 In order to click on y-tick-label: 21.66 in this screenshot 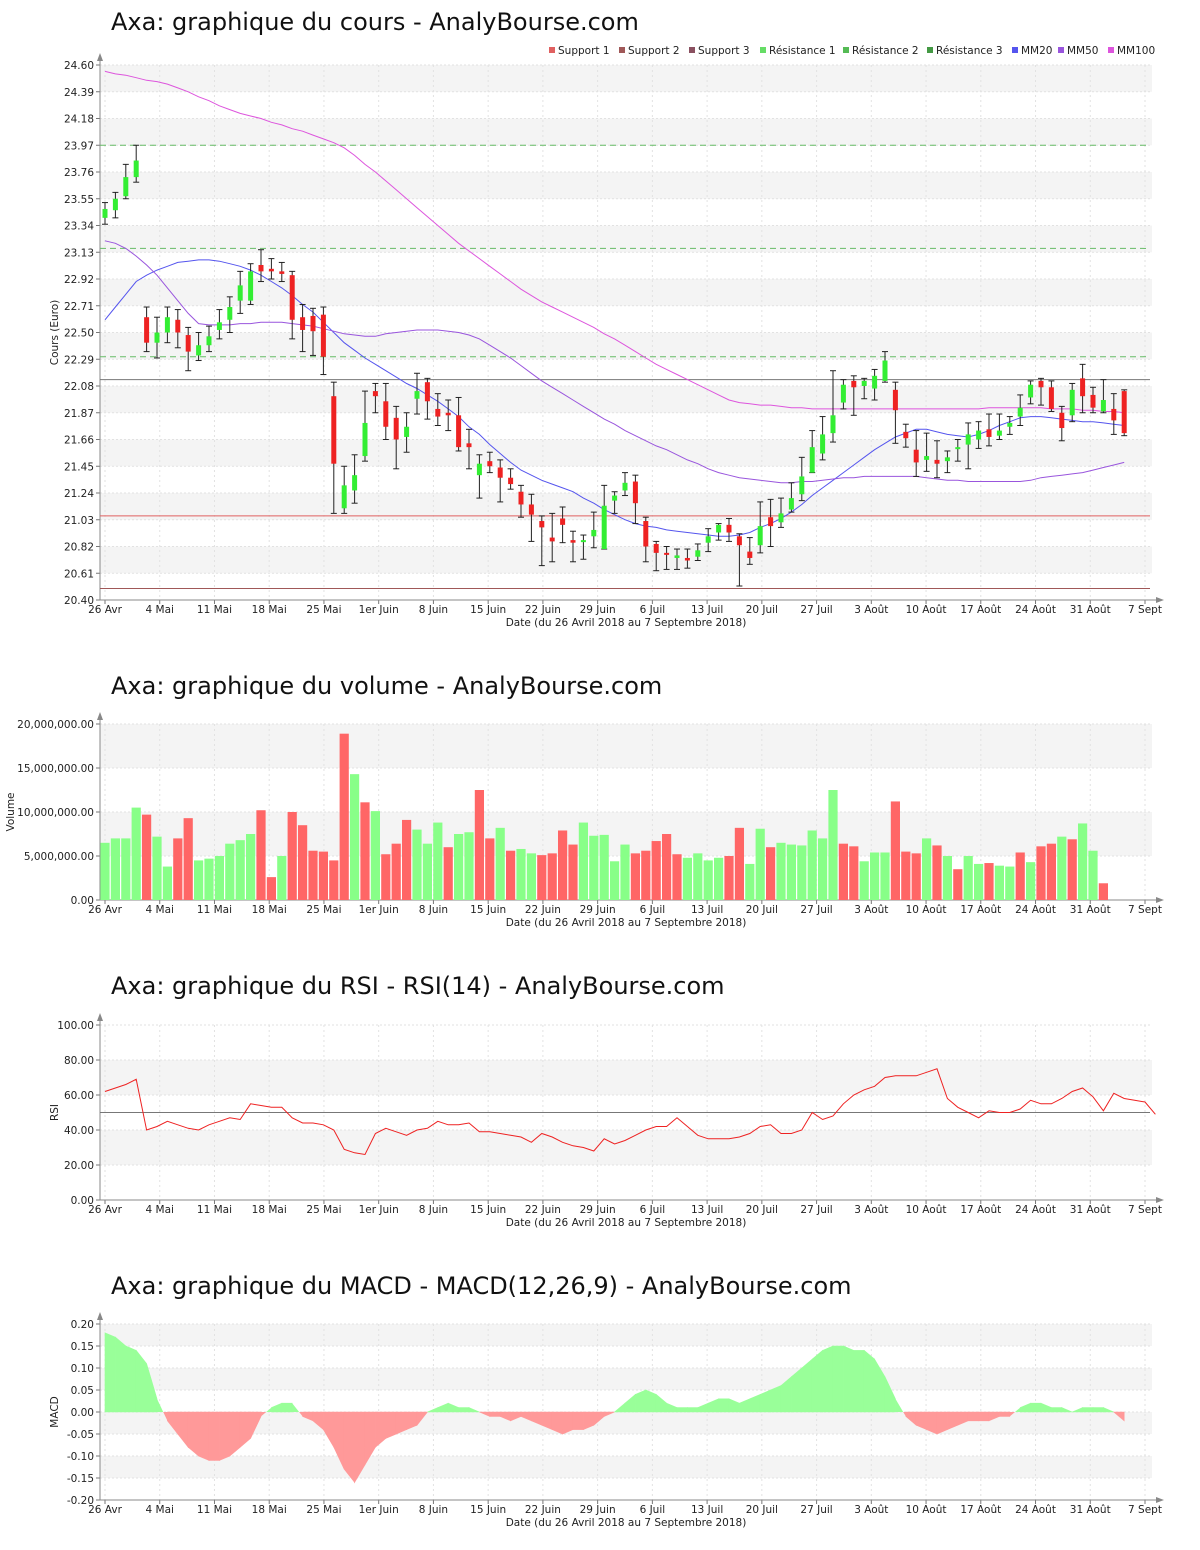, I will do `click(79, 441)`.